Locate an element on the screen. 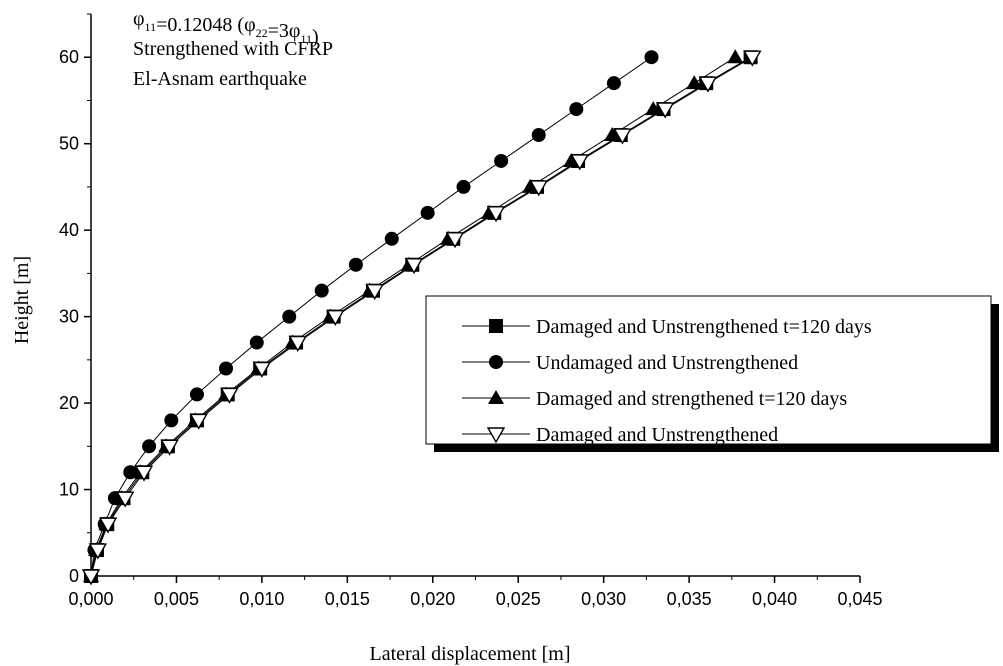 Image resolution: width=1003 pixels, height=666 pixels. y-tick-label: 10 is located at coordinates (69, 490).